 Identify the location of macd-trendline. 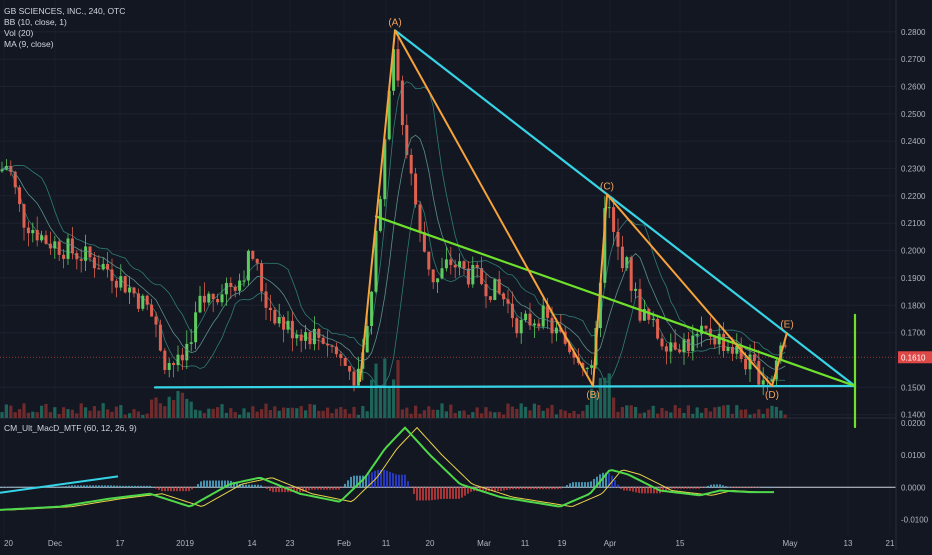
(59, 484).